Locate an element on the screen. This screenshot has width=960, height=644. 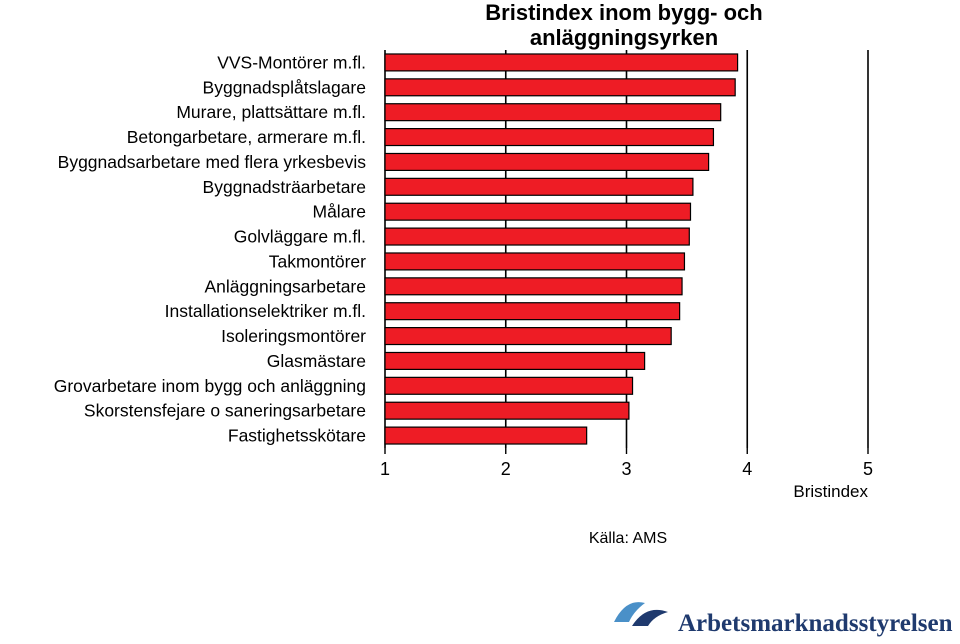
category-label-7: Golvläggare m.fl. is located at coordinates (300, 237).